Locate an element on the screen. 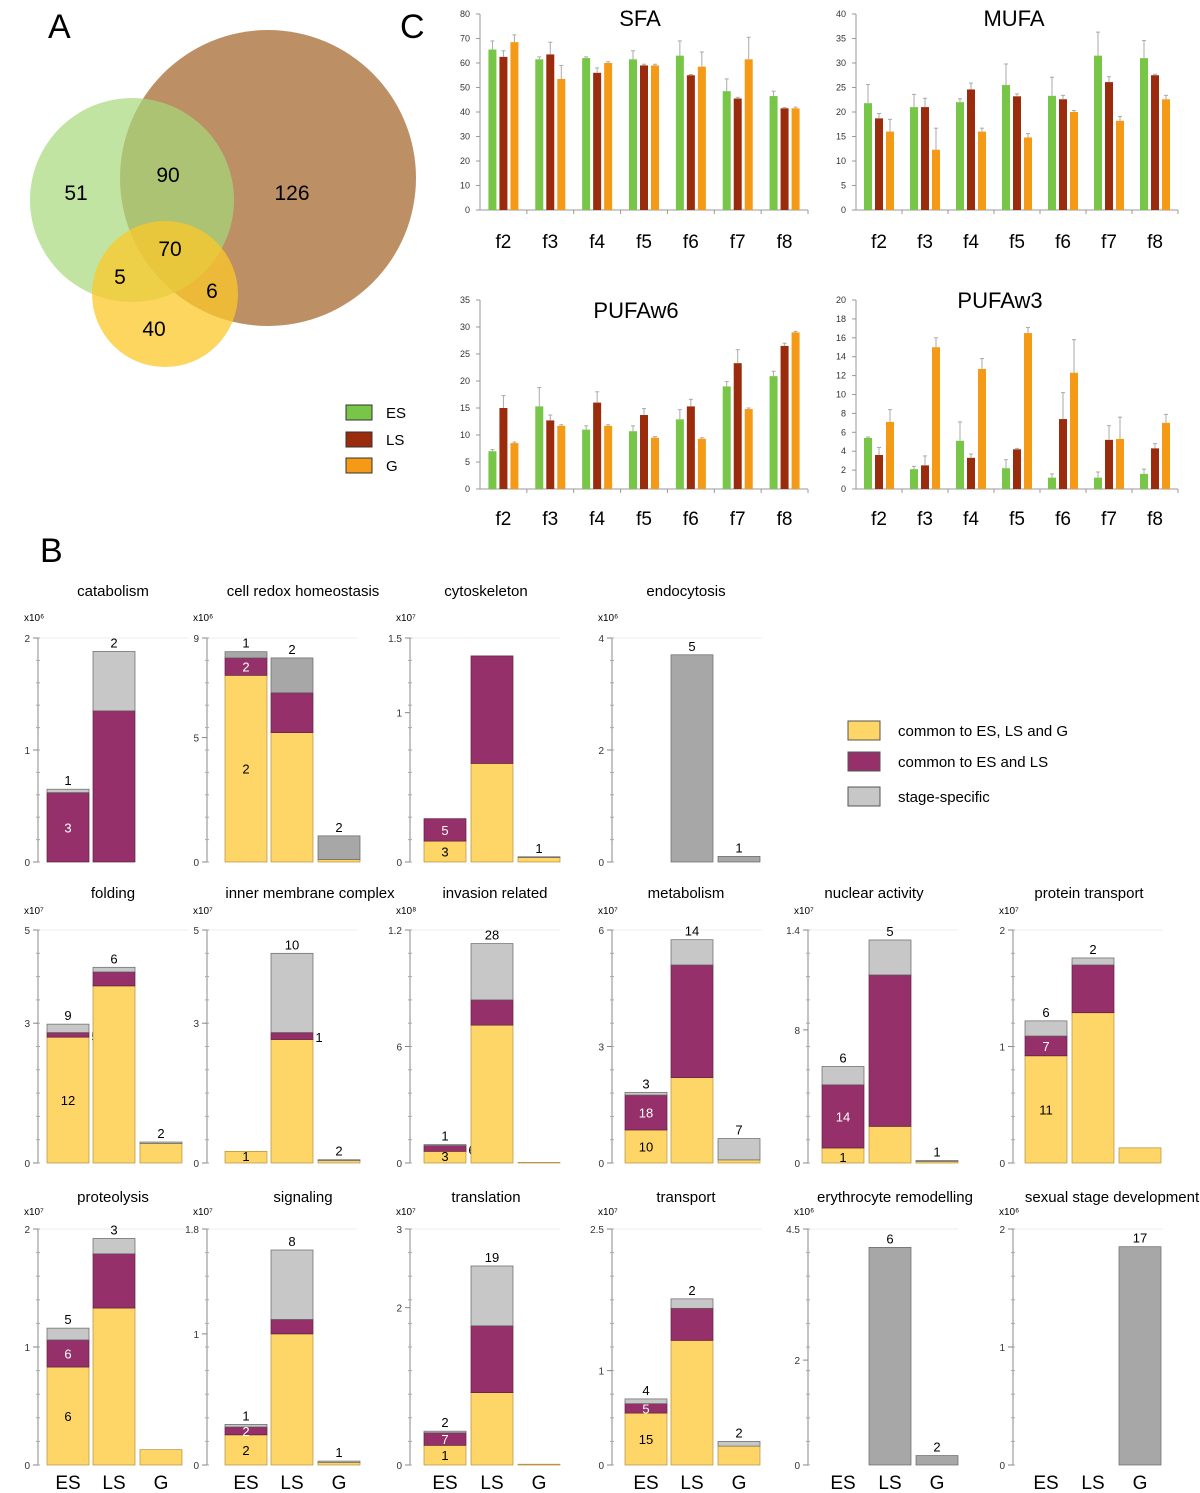 The width and height of the screenshot is (1200, 1493). bar-count-label: 4 is located at coordinates (645, 1390).